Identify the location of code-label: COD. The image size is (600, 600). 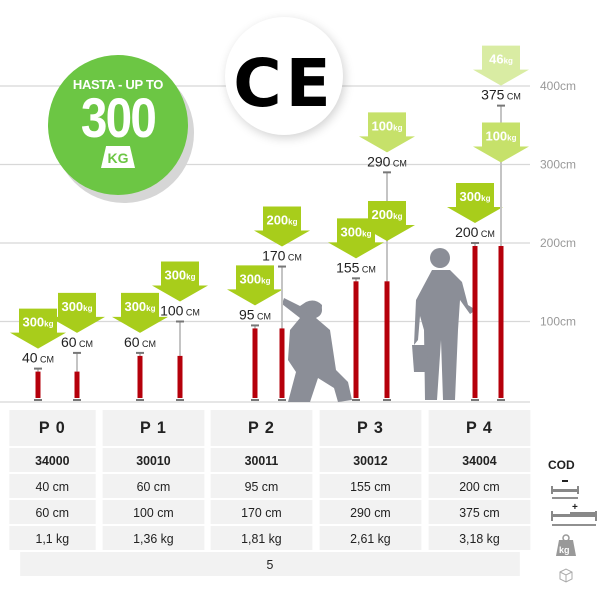
(561, 465).